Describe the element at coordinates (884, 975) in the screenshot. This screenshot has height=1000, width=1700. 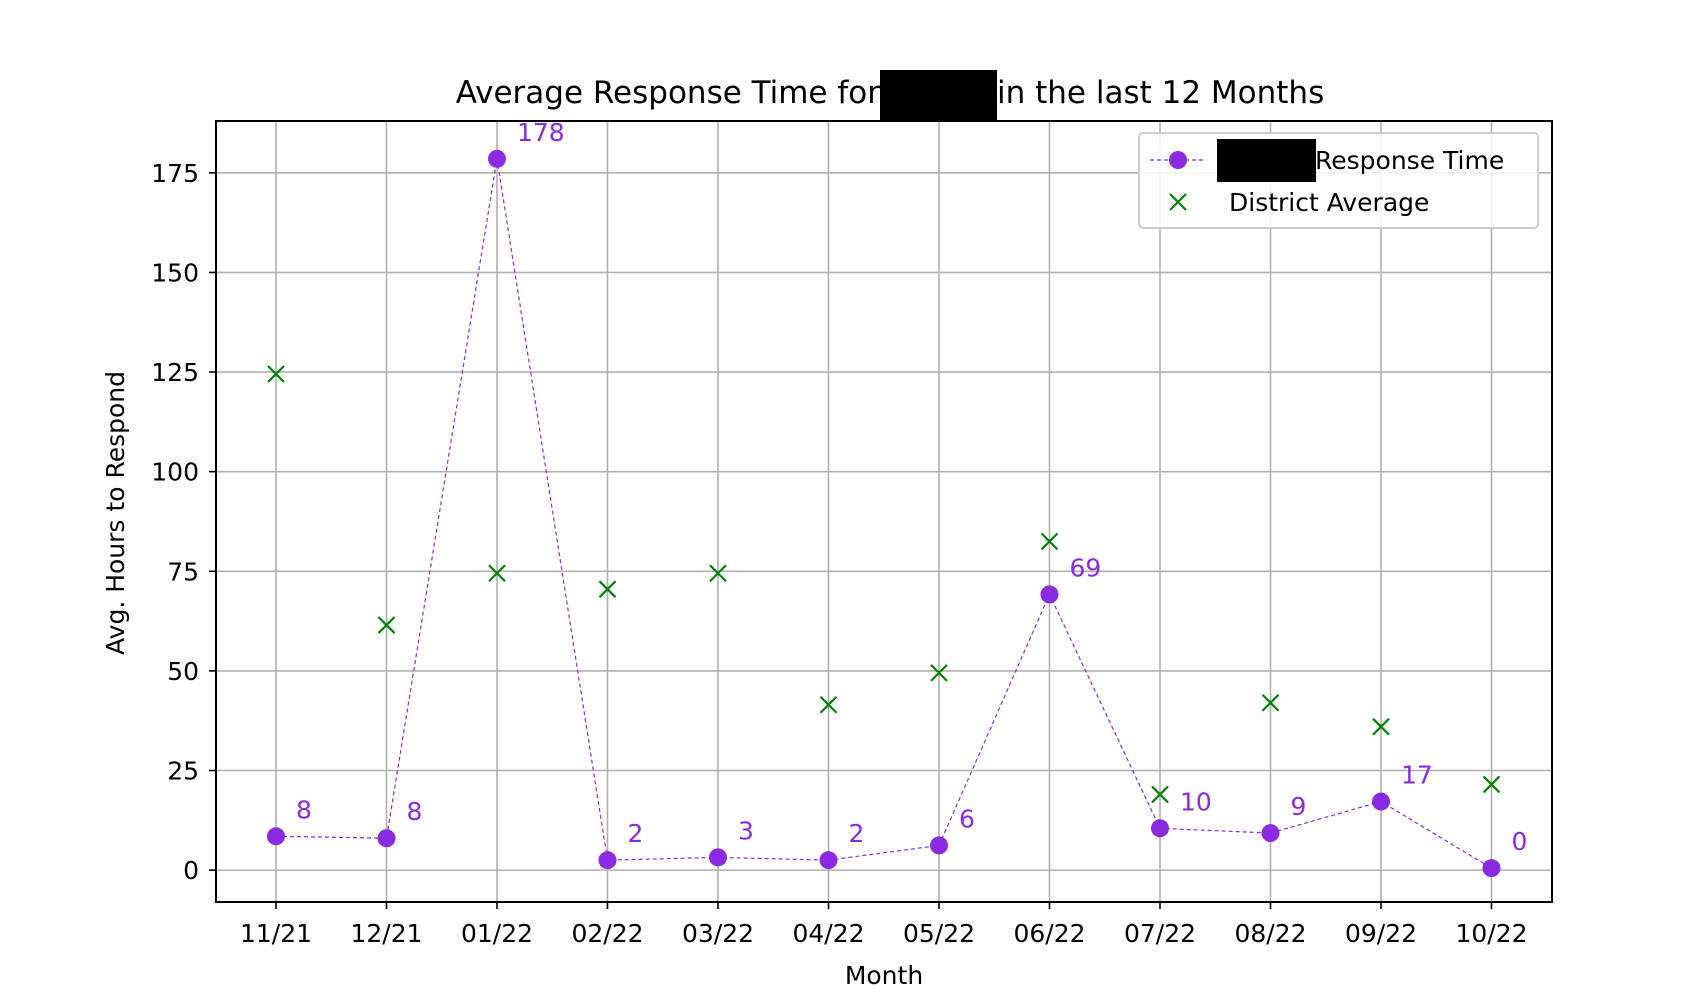
I see `x-axis-title: Month` at that location.